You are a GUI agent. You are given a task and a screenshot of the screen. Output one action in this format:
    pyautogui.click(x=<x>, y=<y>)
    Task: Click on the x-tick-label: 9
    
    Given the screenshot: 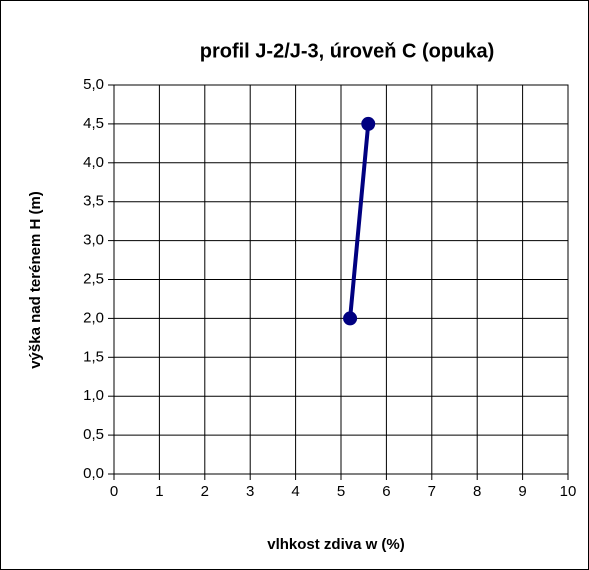 What is the action you would take?
    pyautogui.click(x=522, y=491)
    